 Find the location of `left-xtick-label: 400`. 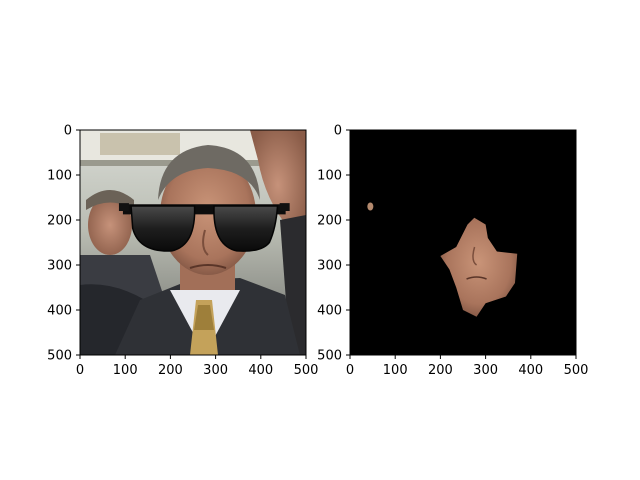

left-xtick-label: 400 is located at coordinates (260, 370).